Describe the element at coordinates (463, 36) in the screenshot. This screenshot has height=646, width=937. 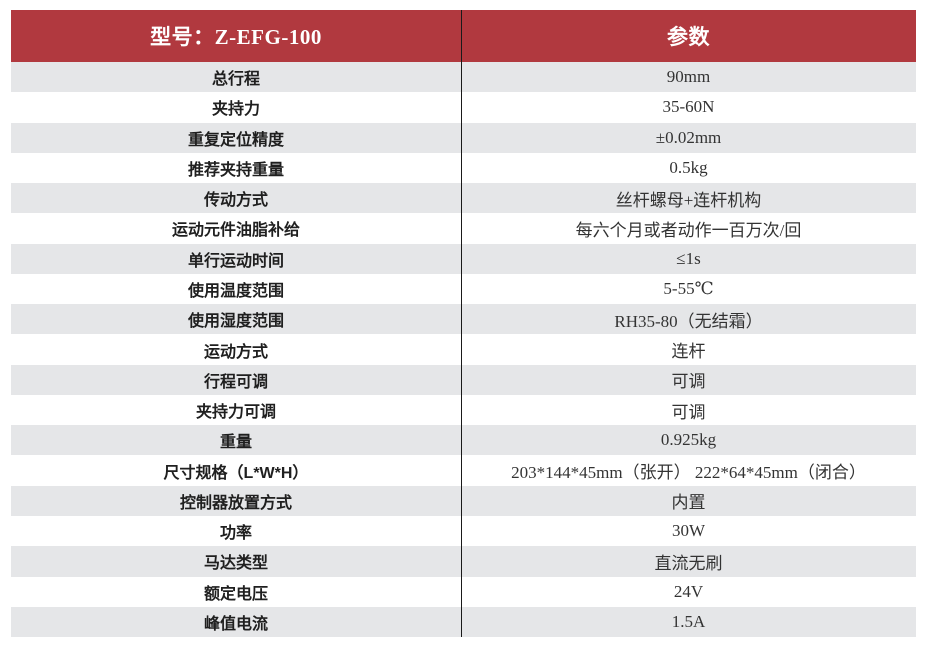
I see `table-header-row: 型号：Z-EFG-100 参数` at that location.